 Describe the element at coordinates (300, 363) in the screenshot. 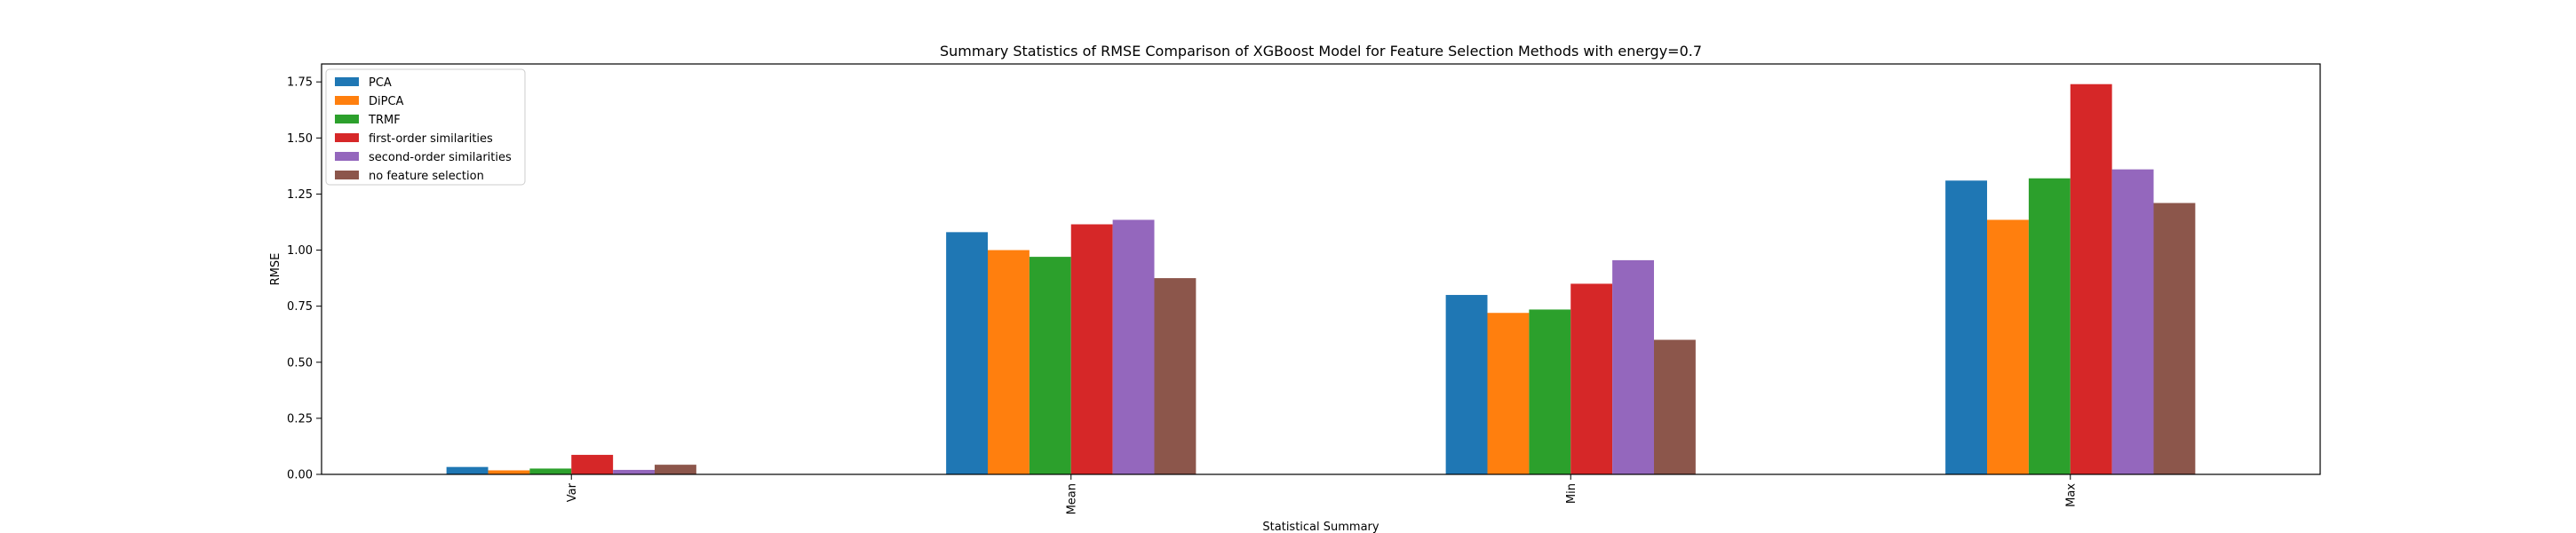

I see `y-tick-label: 0.50` at that location.